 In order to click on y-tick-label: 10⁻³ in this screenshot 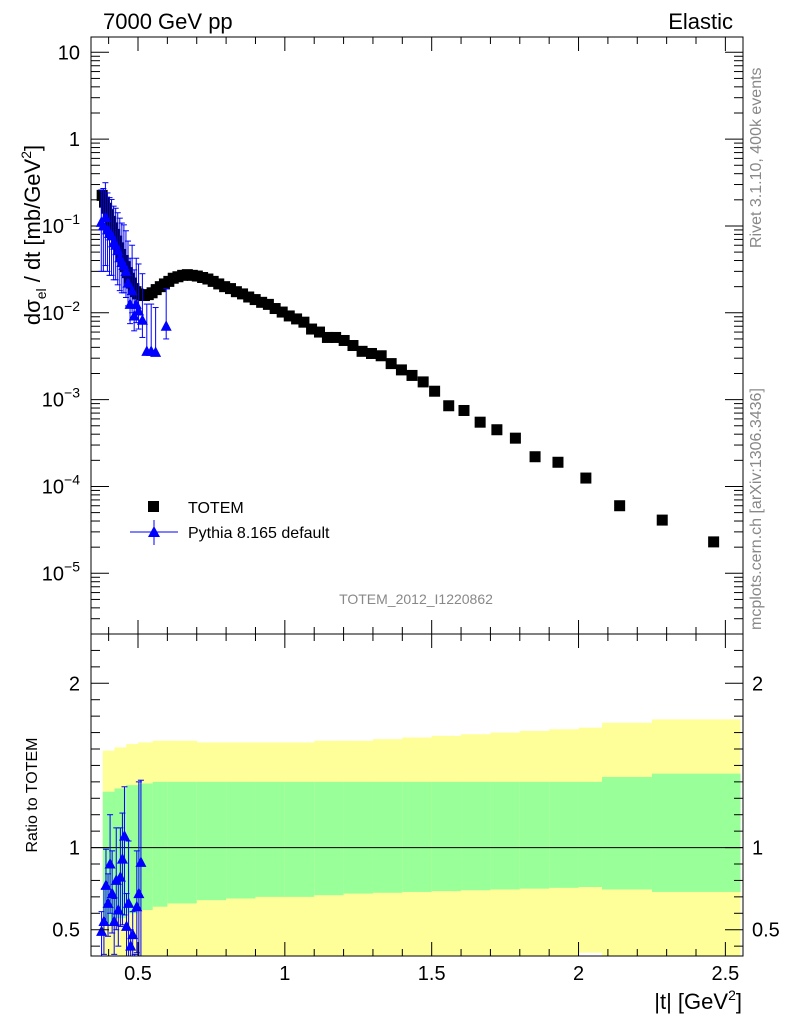, I will do `click(61, 398)`.